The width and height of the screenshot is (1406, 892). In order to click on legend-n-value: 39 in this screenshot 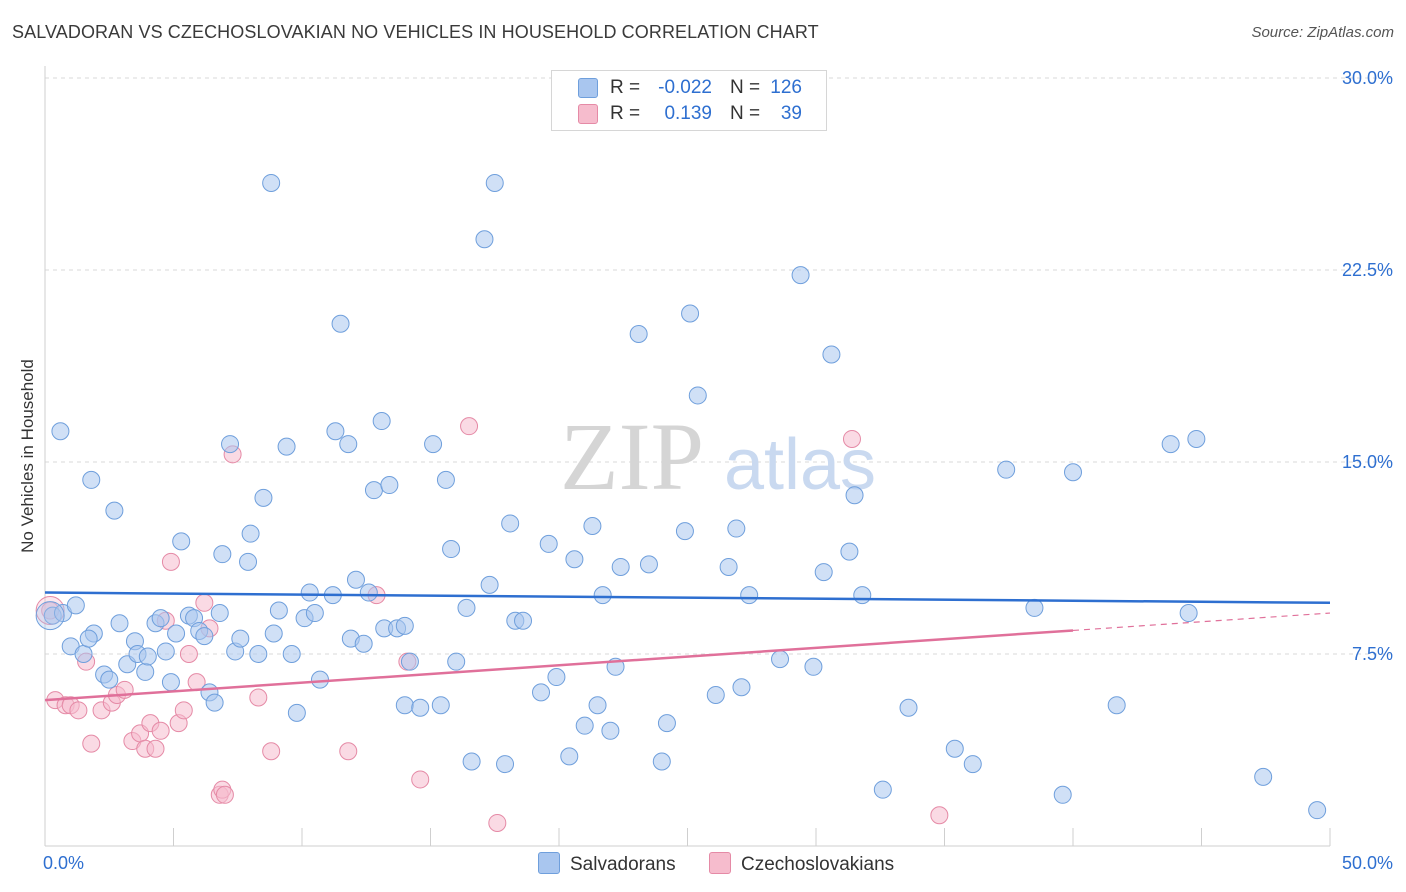, I will do `click(791, 113)`.